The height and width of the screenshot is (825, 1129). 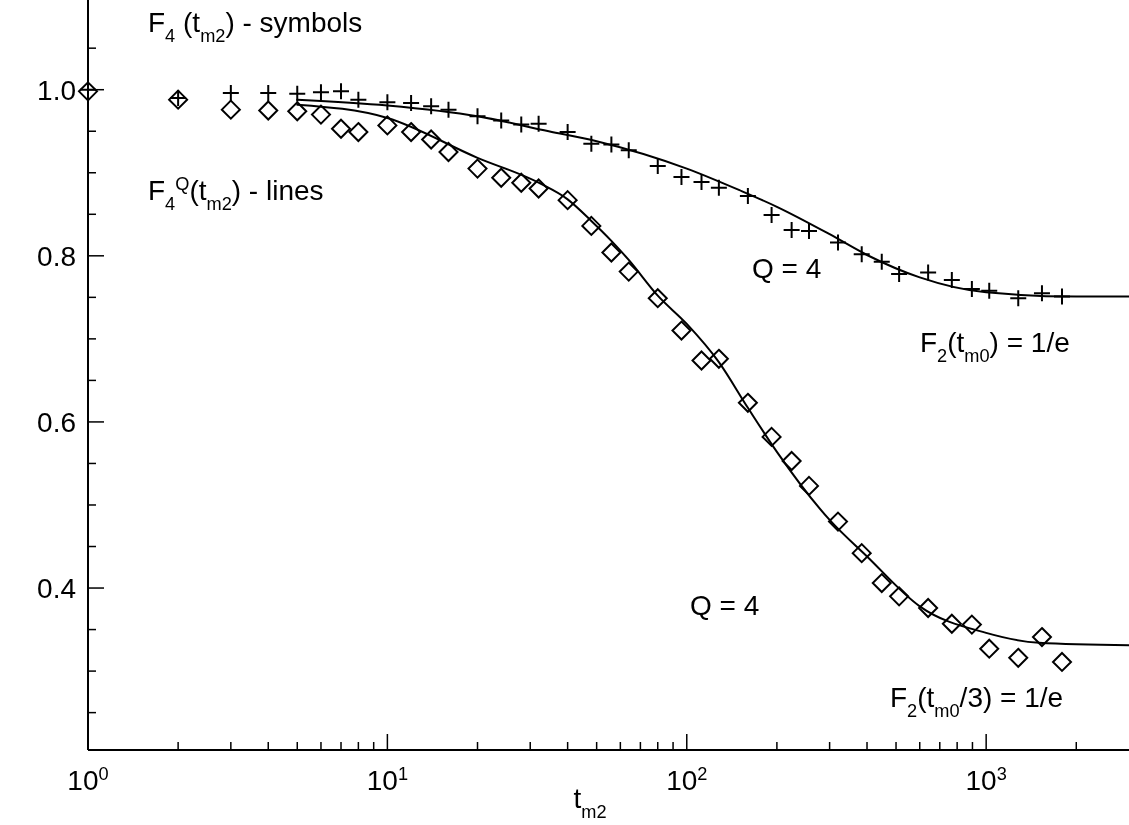 I want to click on annotation: F$_{2}$(t$_{m0}$) = 1/e, so click(x=995, y=346).